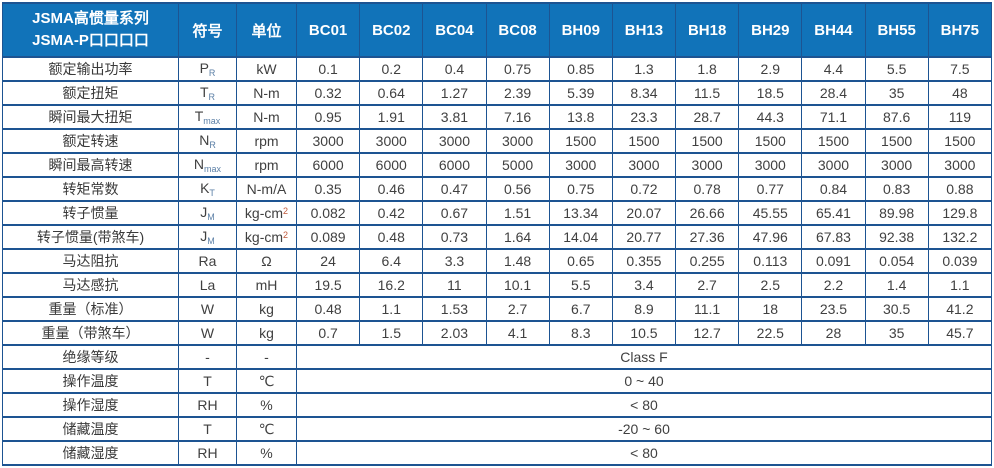 The height and width of the screenshot is (468, 994). Describe the element at coordinates (896, 69) in the screenshot. I see `value-cell: 5.5` at that location.